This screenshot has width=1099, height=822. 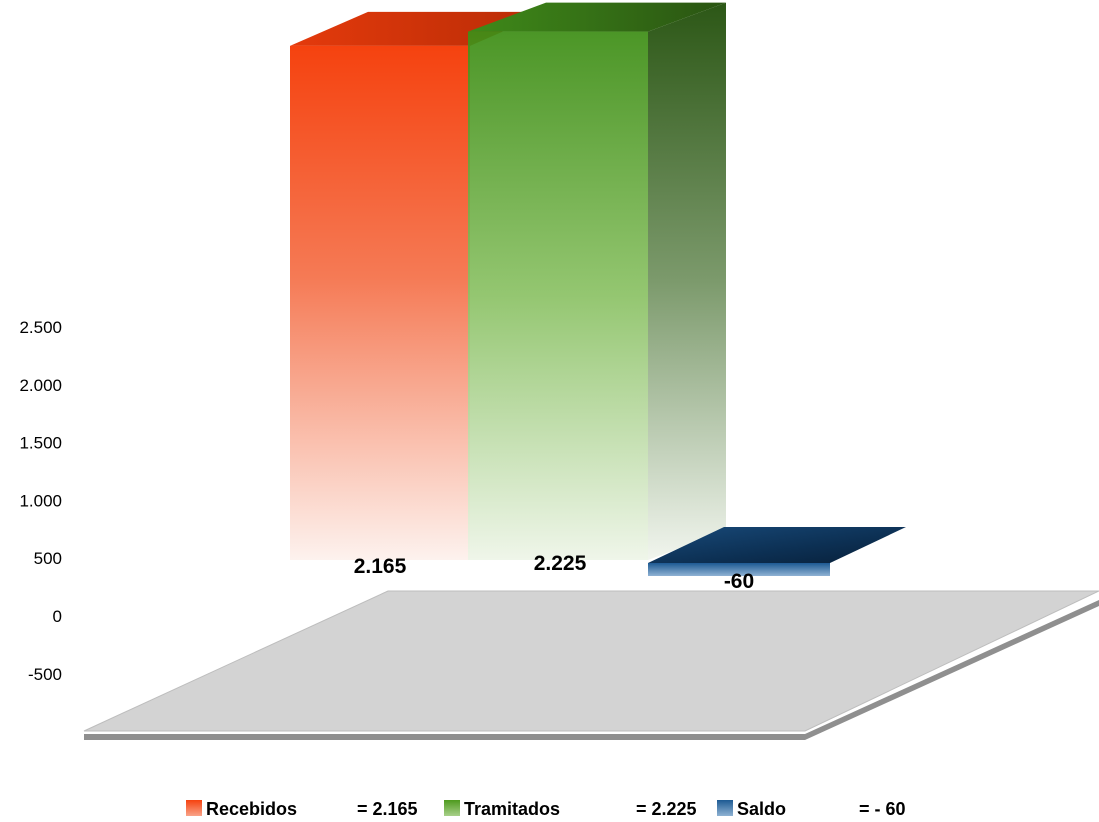 What do you see at coordinates (560, 563) in the screenshot?
I see `data-label-tramitados: 2.225` at bounding box center [560, 563].